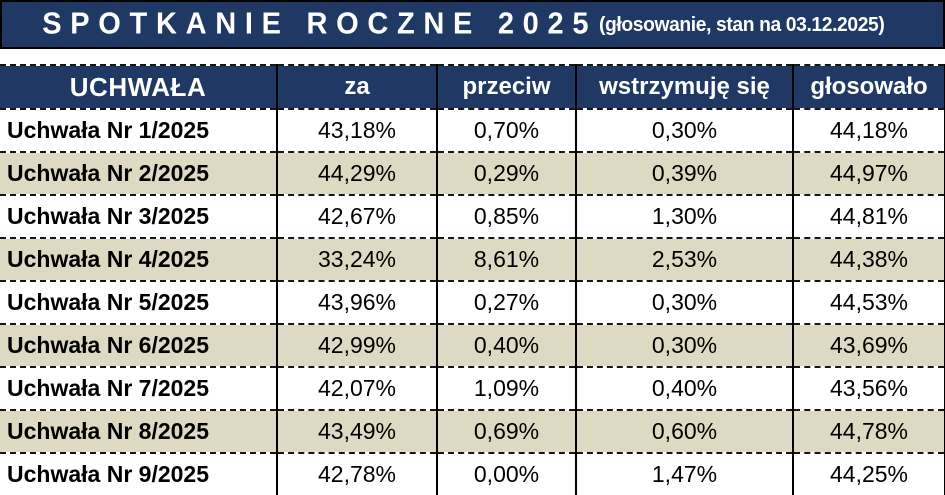 This screenshot has height=495, width=945. Describe the element at coordinates (684, 86) in the screenshot. I see `column-header-wstrzymuje-sie: wstrzymuję się` at that location.